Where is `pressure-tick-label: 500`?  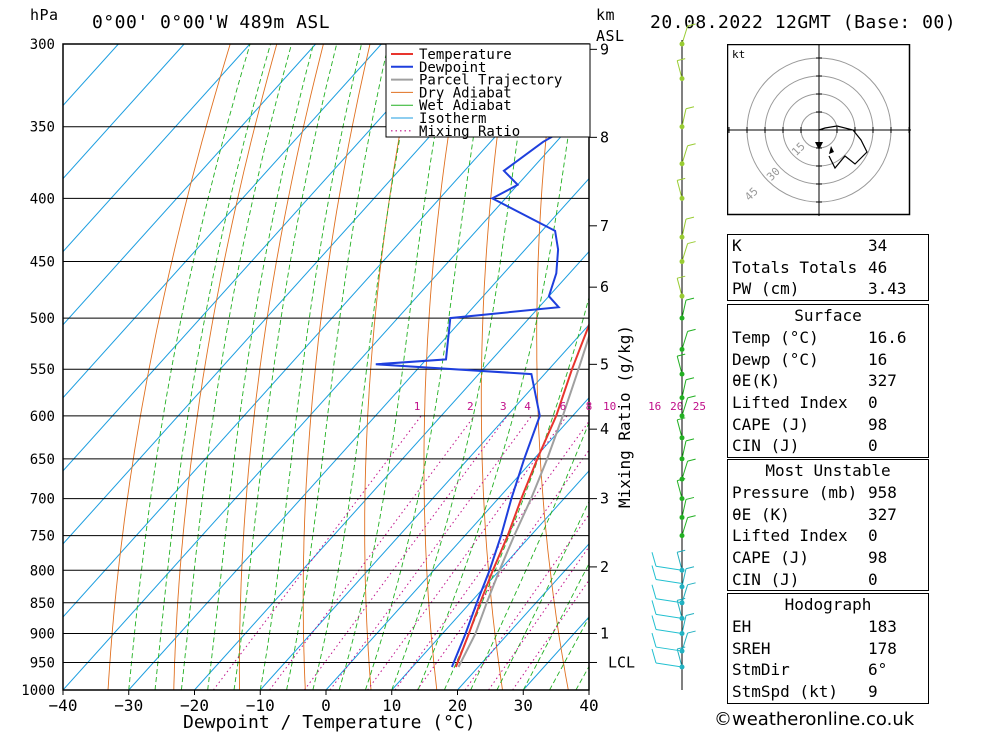
pressure-tick-label: 500 is located at coordinates (42, 319).